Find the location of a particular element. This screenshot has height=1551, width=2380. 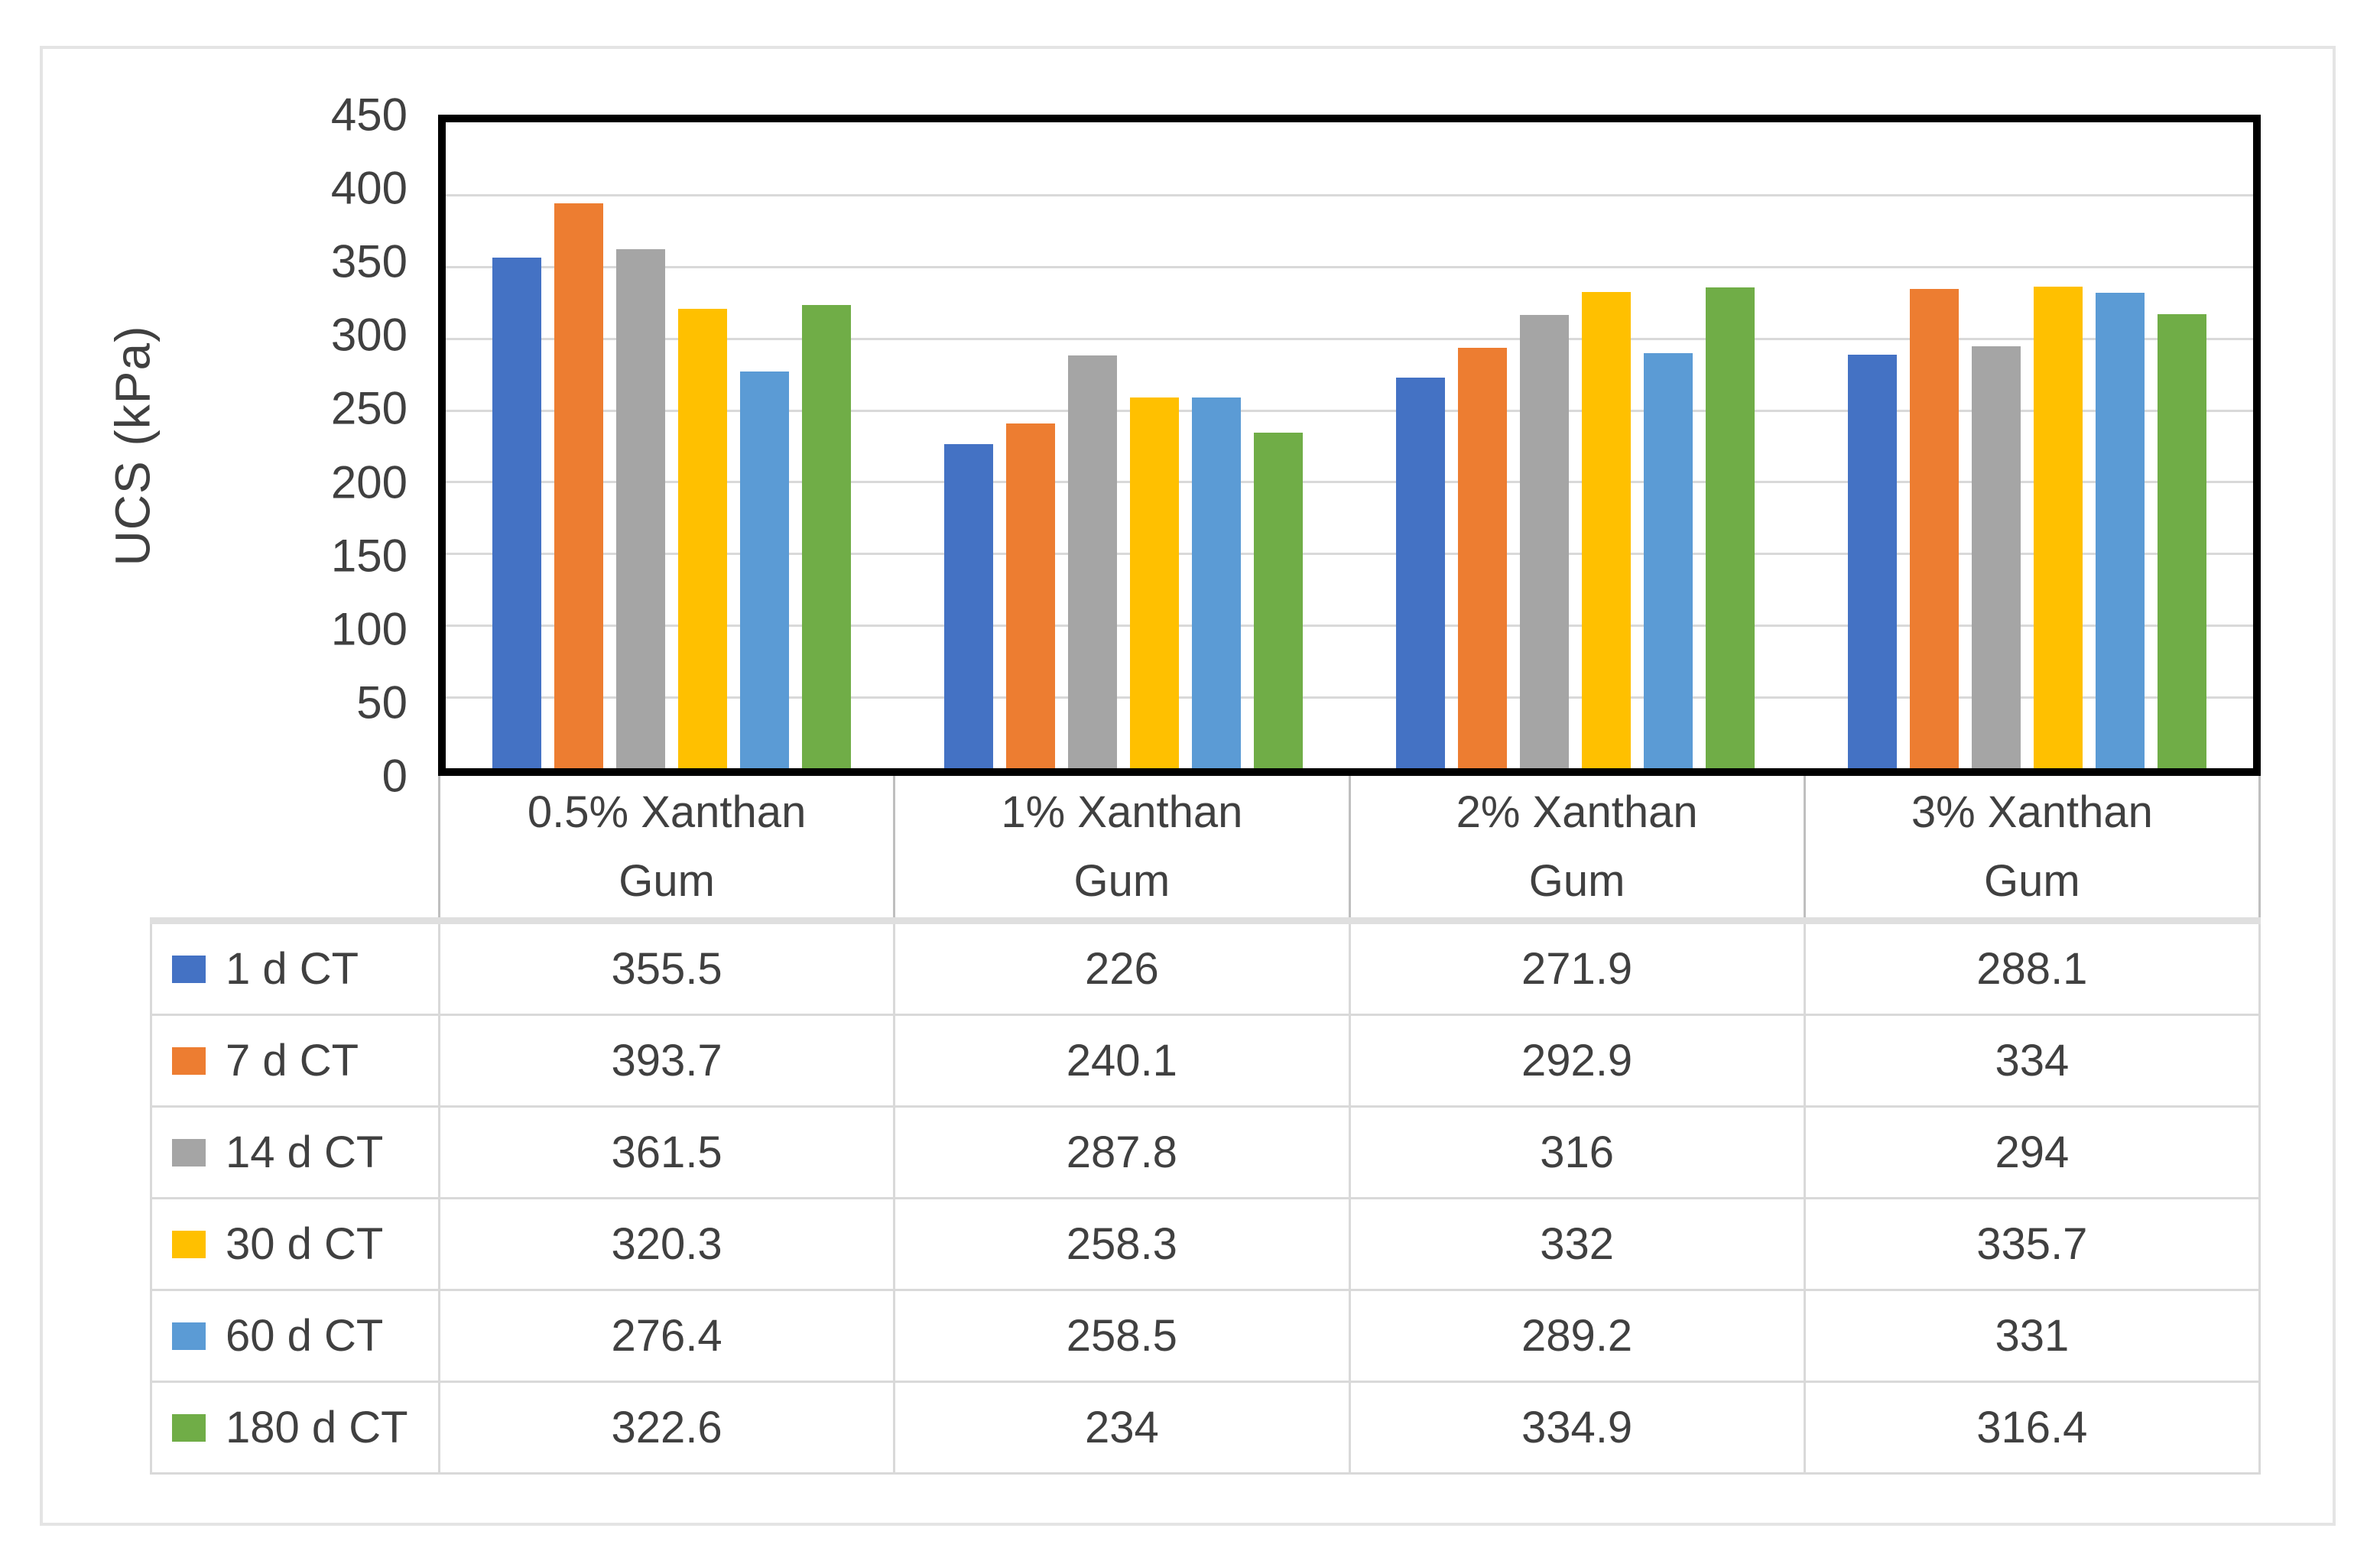

y-tick-label: 150 is located at coordinates (368, 556).